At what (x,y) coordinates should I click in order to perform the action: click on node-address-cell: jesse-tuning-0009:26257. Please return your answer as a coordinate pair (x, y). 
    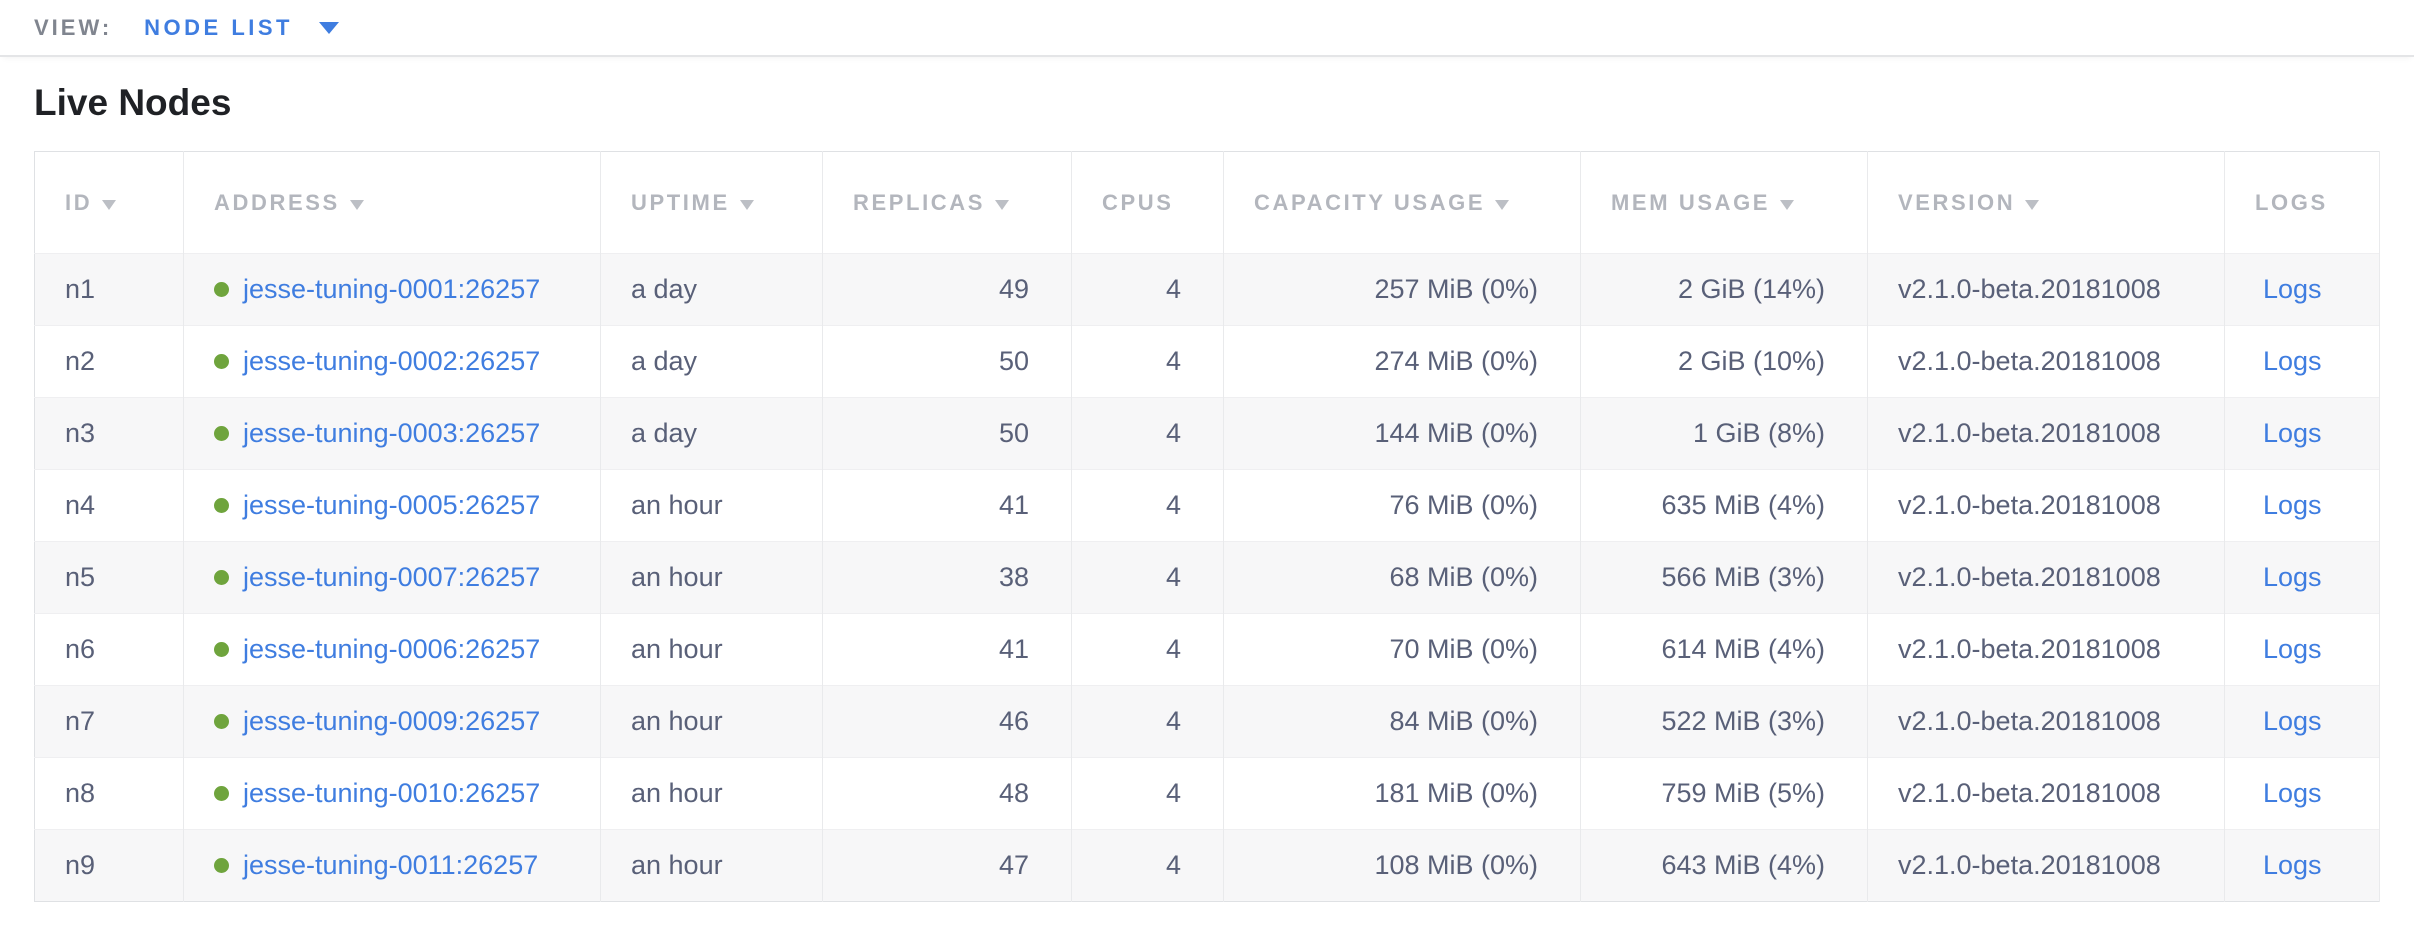
    Looking at the image, I should click on (392, 721).